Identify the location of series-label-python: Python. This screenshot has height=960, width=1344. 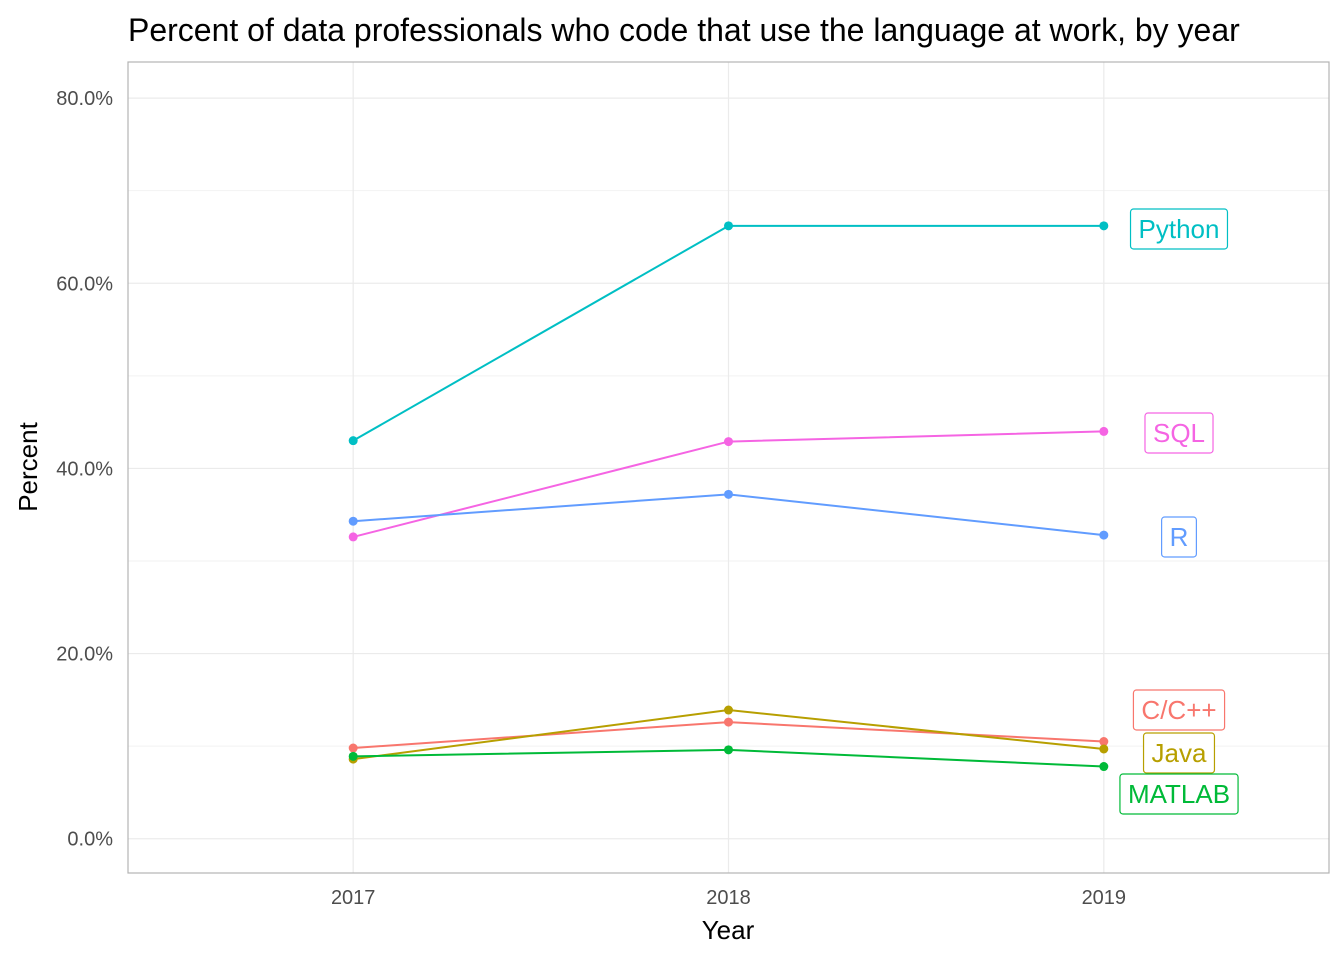
(1179, 229).